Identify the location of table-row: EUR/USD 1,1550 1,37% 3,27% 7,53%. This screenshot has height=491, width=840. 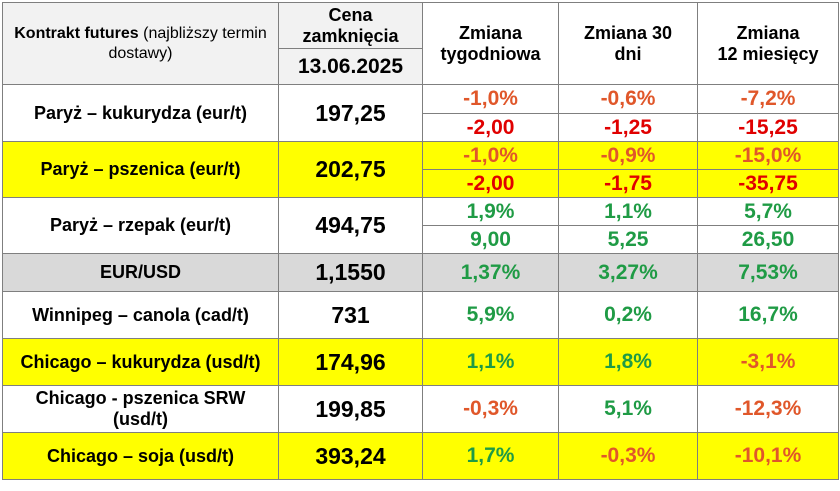
(420, 272).